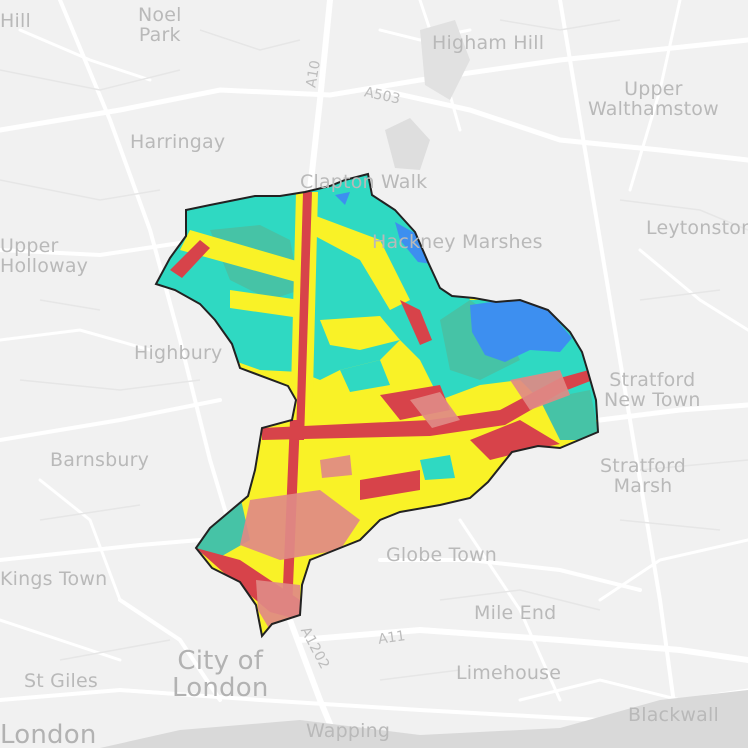 The width and height of the screenshot is (748, 748). What do you see at coordinates (61, 681) in the screenshot?
I see `label-st-giles: St Giles` at bounding box center [61, 681].